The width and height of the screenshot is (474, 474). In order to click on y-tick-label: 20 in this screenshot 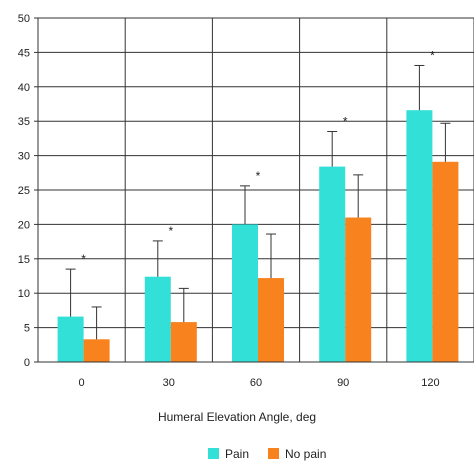, I will do `click(24, 225)`.